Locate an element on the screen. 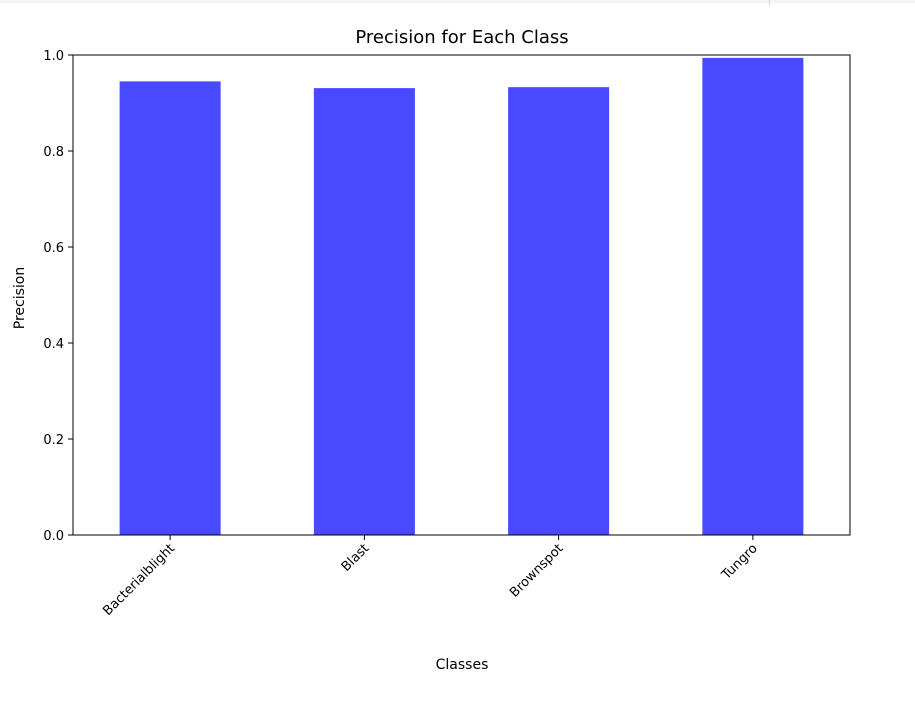 Image resolution: width=915 pixels, height=710 pixels. top-strip is located at coordinates (457, 1).